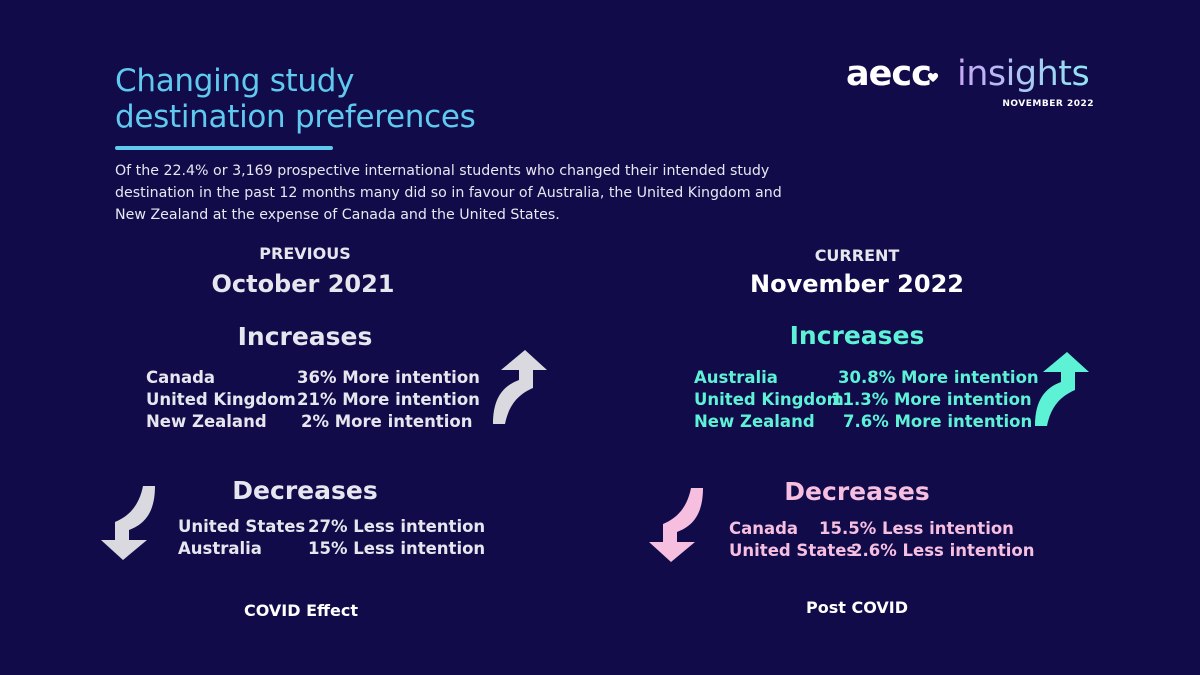 This screenshot has height=675, width=1200. I want to click on list-item: New Zealand 2% More intention, so click(313, 422).